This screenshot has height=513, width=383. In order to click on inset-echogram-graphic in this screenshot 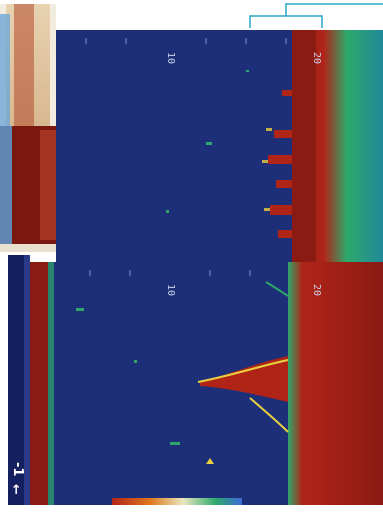, I will do `click(28, 128)`.